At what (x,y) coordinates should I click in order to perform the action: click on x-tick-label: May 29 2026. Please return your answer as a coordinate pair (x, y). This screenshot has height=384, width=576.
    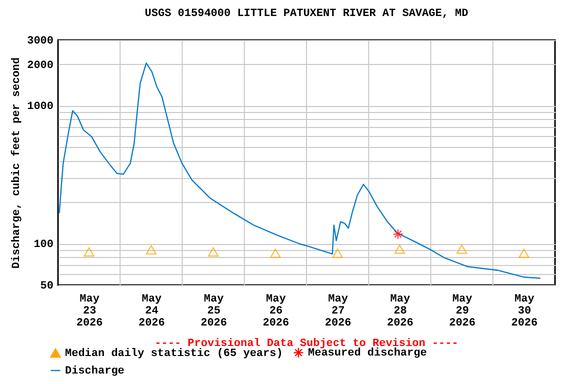
    Looking at the image, I should click on (462, 312).